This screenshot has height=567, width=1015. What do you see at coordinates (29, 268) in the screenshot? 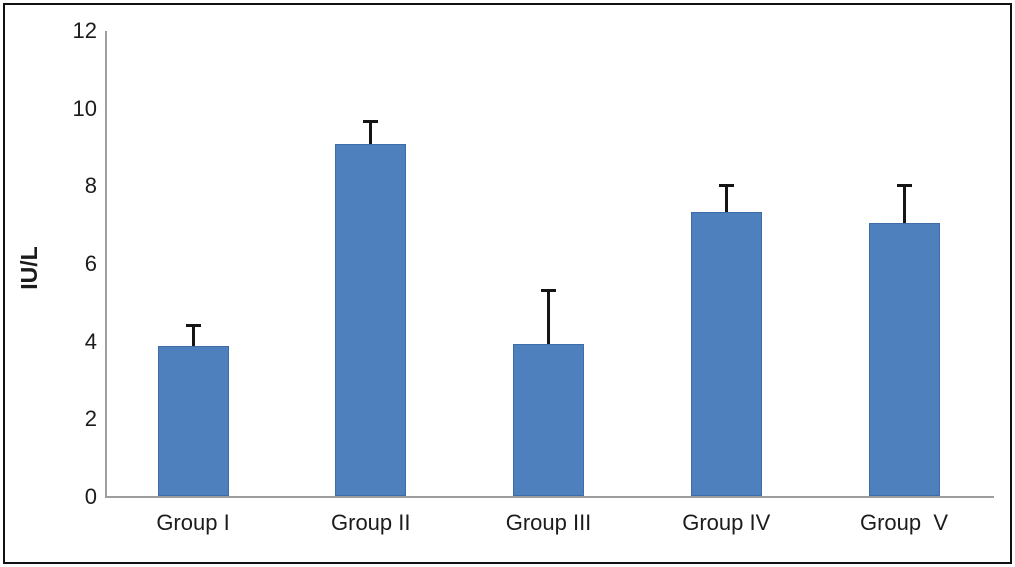
I see `y-axis-title: IU/L` at bounding box center [29, 268].